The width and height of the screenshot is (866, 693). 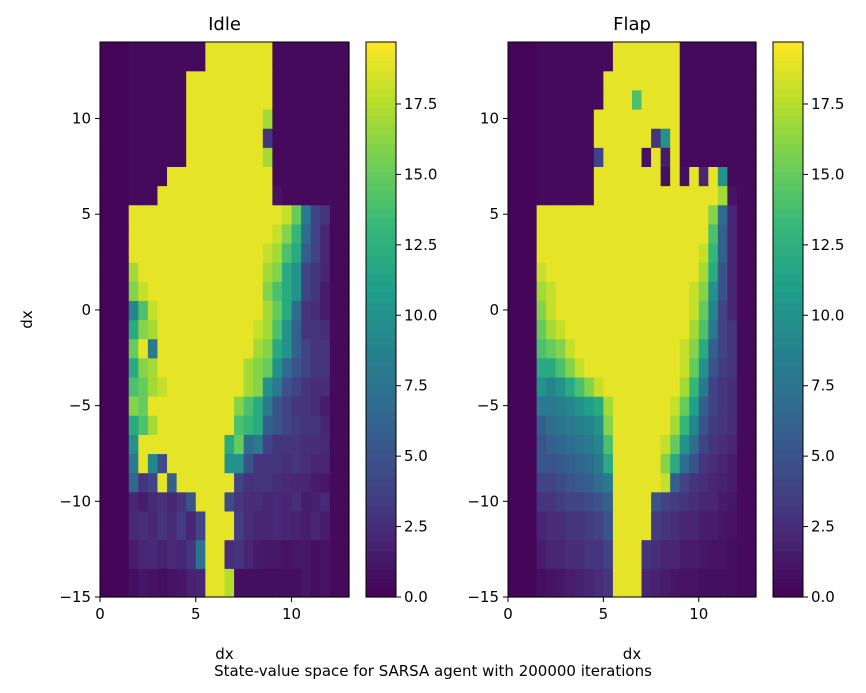 What do you see at coordinates (224, 654) in the screenshot?
I see `x-axis-label: dx` at bounding box center [224, 654].